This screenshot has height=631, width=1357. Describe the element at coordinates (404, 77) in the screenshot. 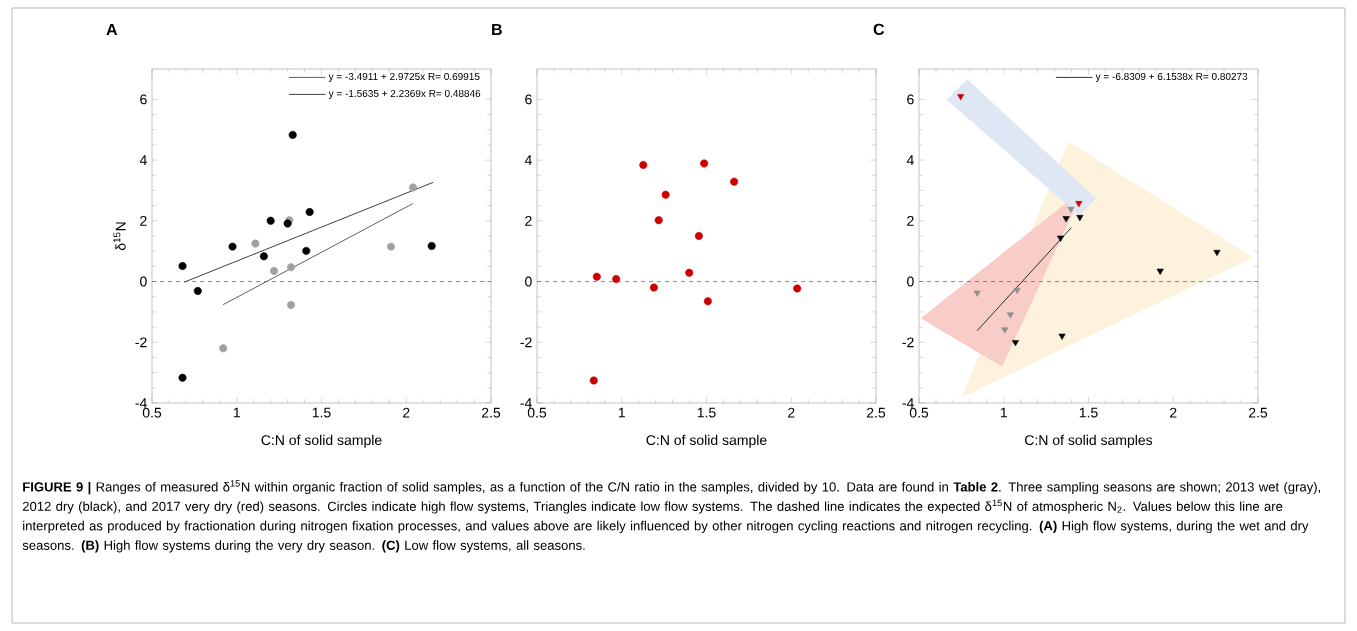

I see `legend-label: y = -3.4911 + 2.9725x R= 0.69915` at that location.